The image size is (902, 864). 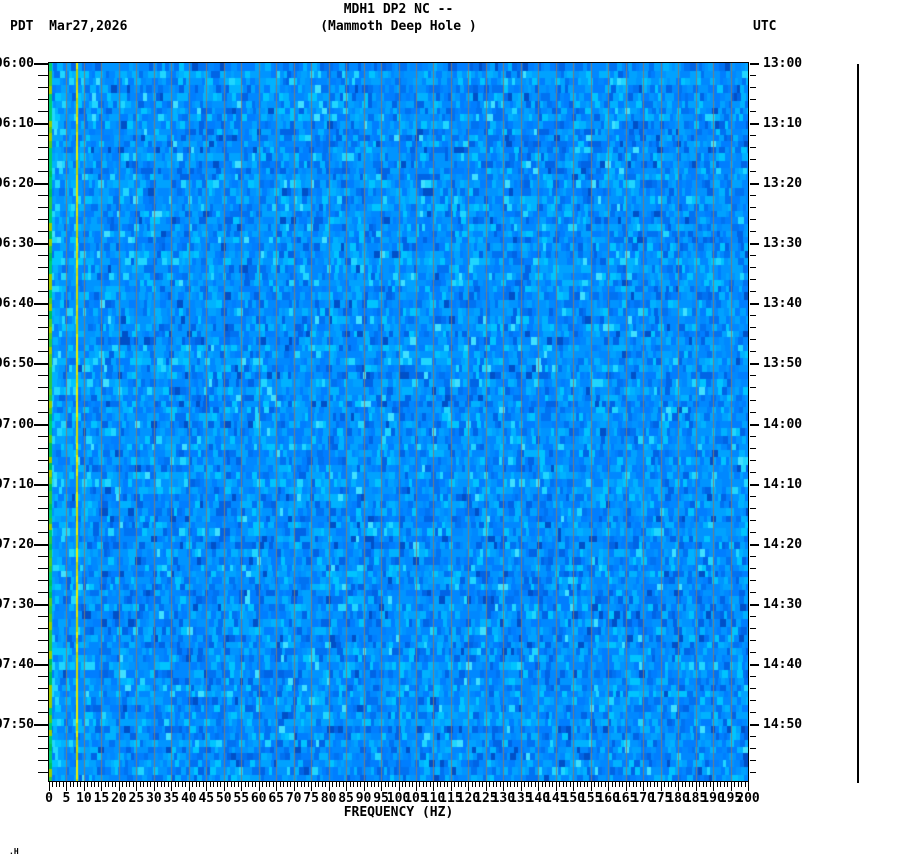 I want to click on x-axis-tick-label: 195, so click(x=730, y=798).